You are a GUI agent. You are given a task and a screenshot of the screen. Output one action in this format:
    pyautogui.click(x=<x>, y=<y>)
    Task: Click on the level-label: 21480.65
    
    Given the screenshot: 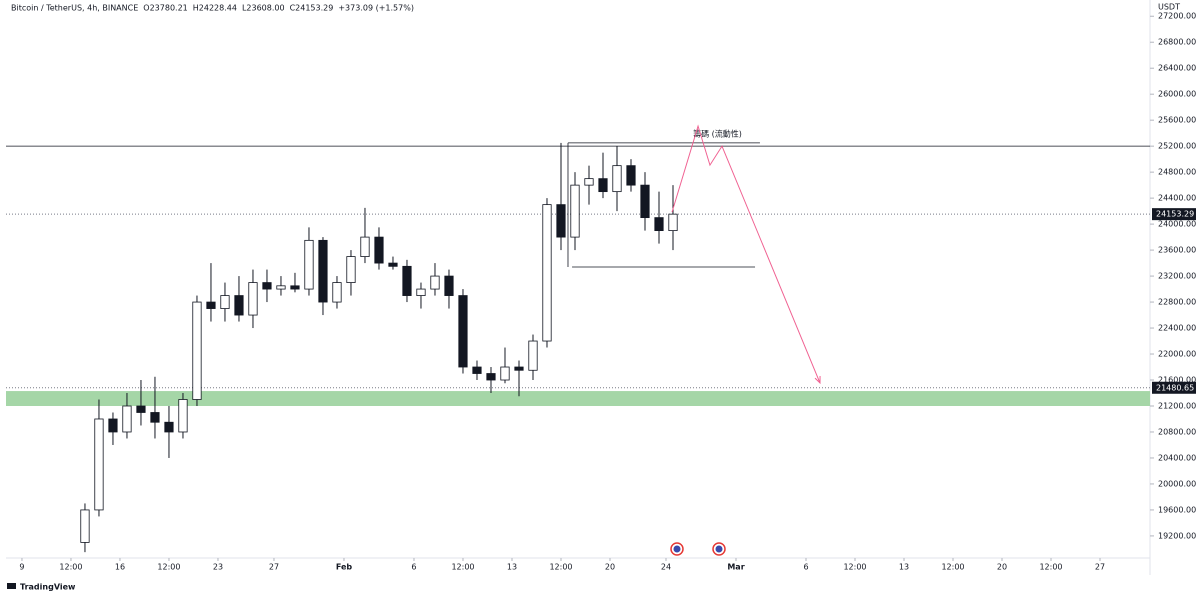 What is the action you would take?
    pyautogui.click(x=1175, y=387)
    